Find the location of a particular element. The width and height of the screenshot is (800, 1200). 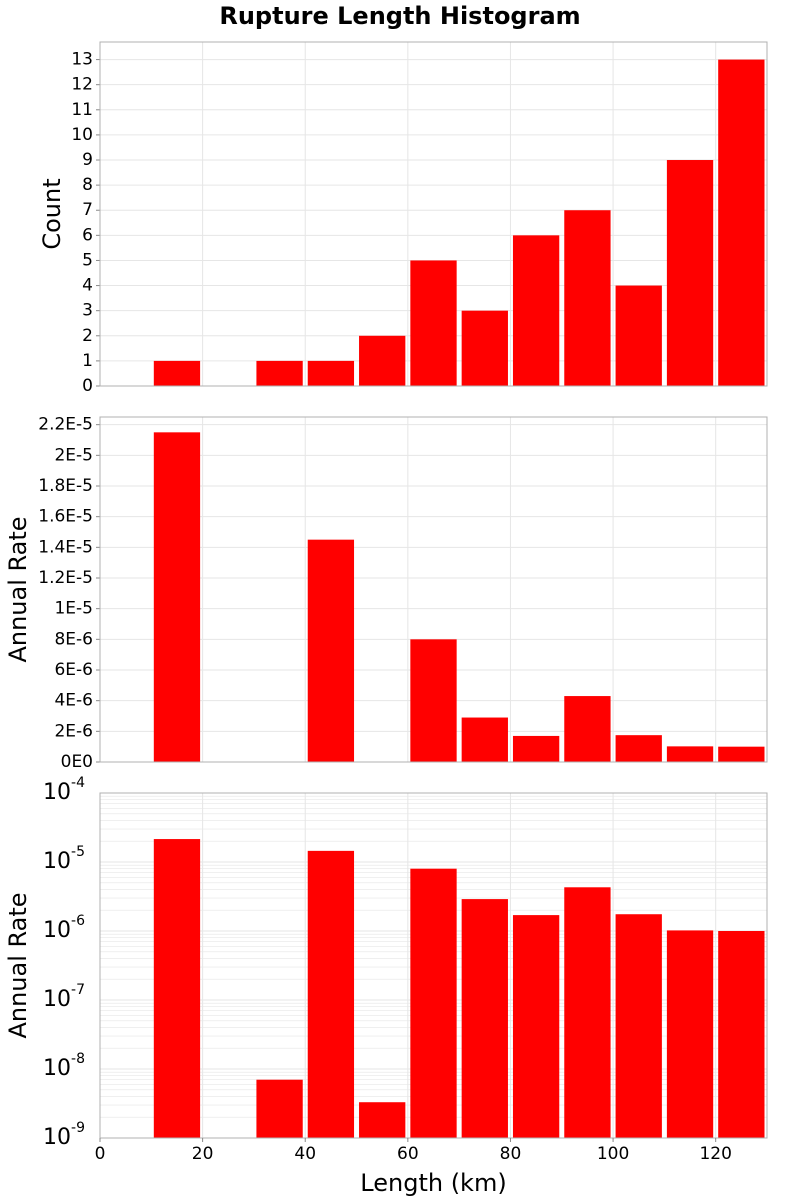

y-tick-exponent: -8 is located at coordinates (78, 1059).